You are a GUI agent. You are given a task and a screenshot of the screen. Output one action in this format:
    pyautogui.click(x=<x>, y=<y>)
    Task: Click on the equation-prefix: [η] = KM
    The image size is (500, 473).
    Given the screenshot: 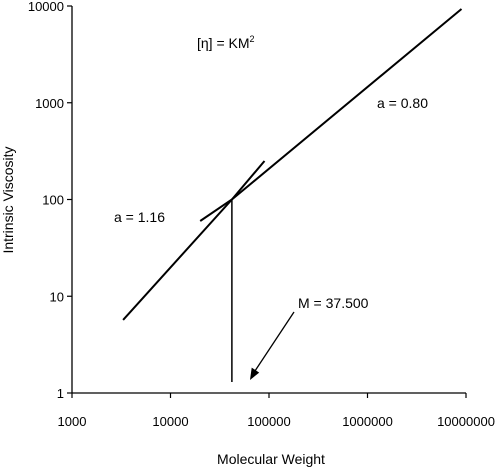 What is the action you would take?
    pyautogui.click(x=223, y=43)
    